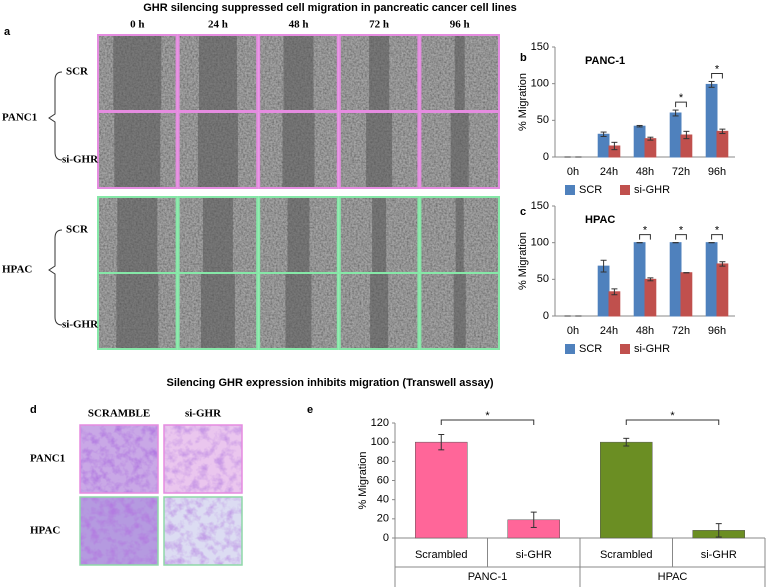  I want to click on column-header: 96 h, so click(460, 25).